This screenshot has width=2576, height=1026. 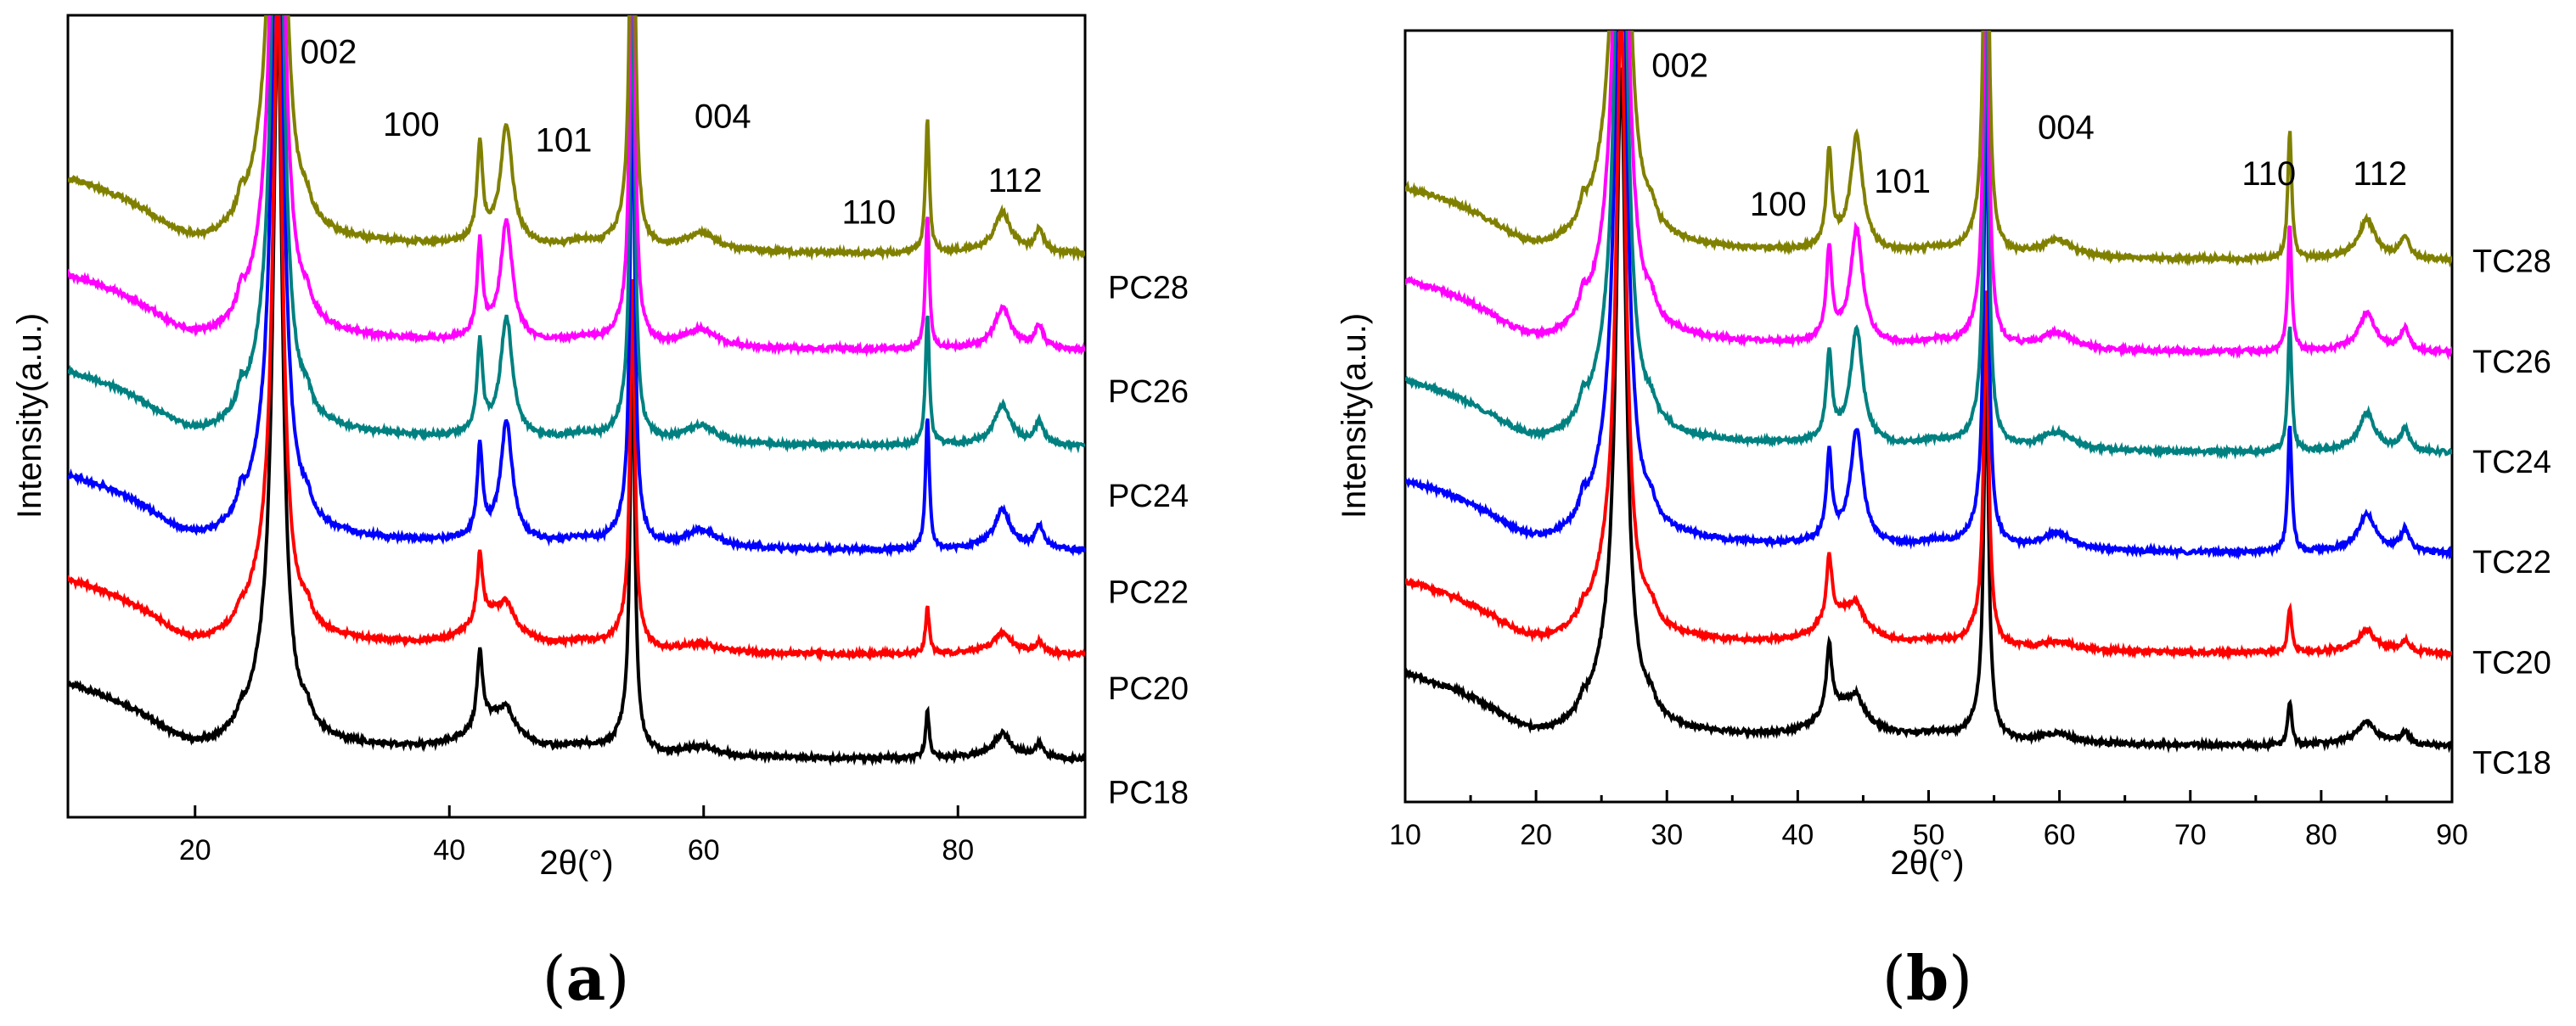 I want to click on x-tick-label-30: 30, so click(x=1667, y=835).